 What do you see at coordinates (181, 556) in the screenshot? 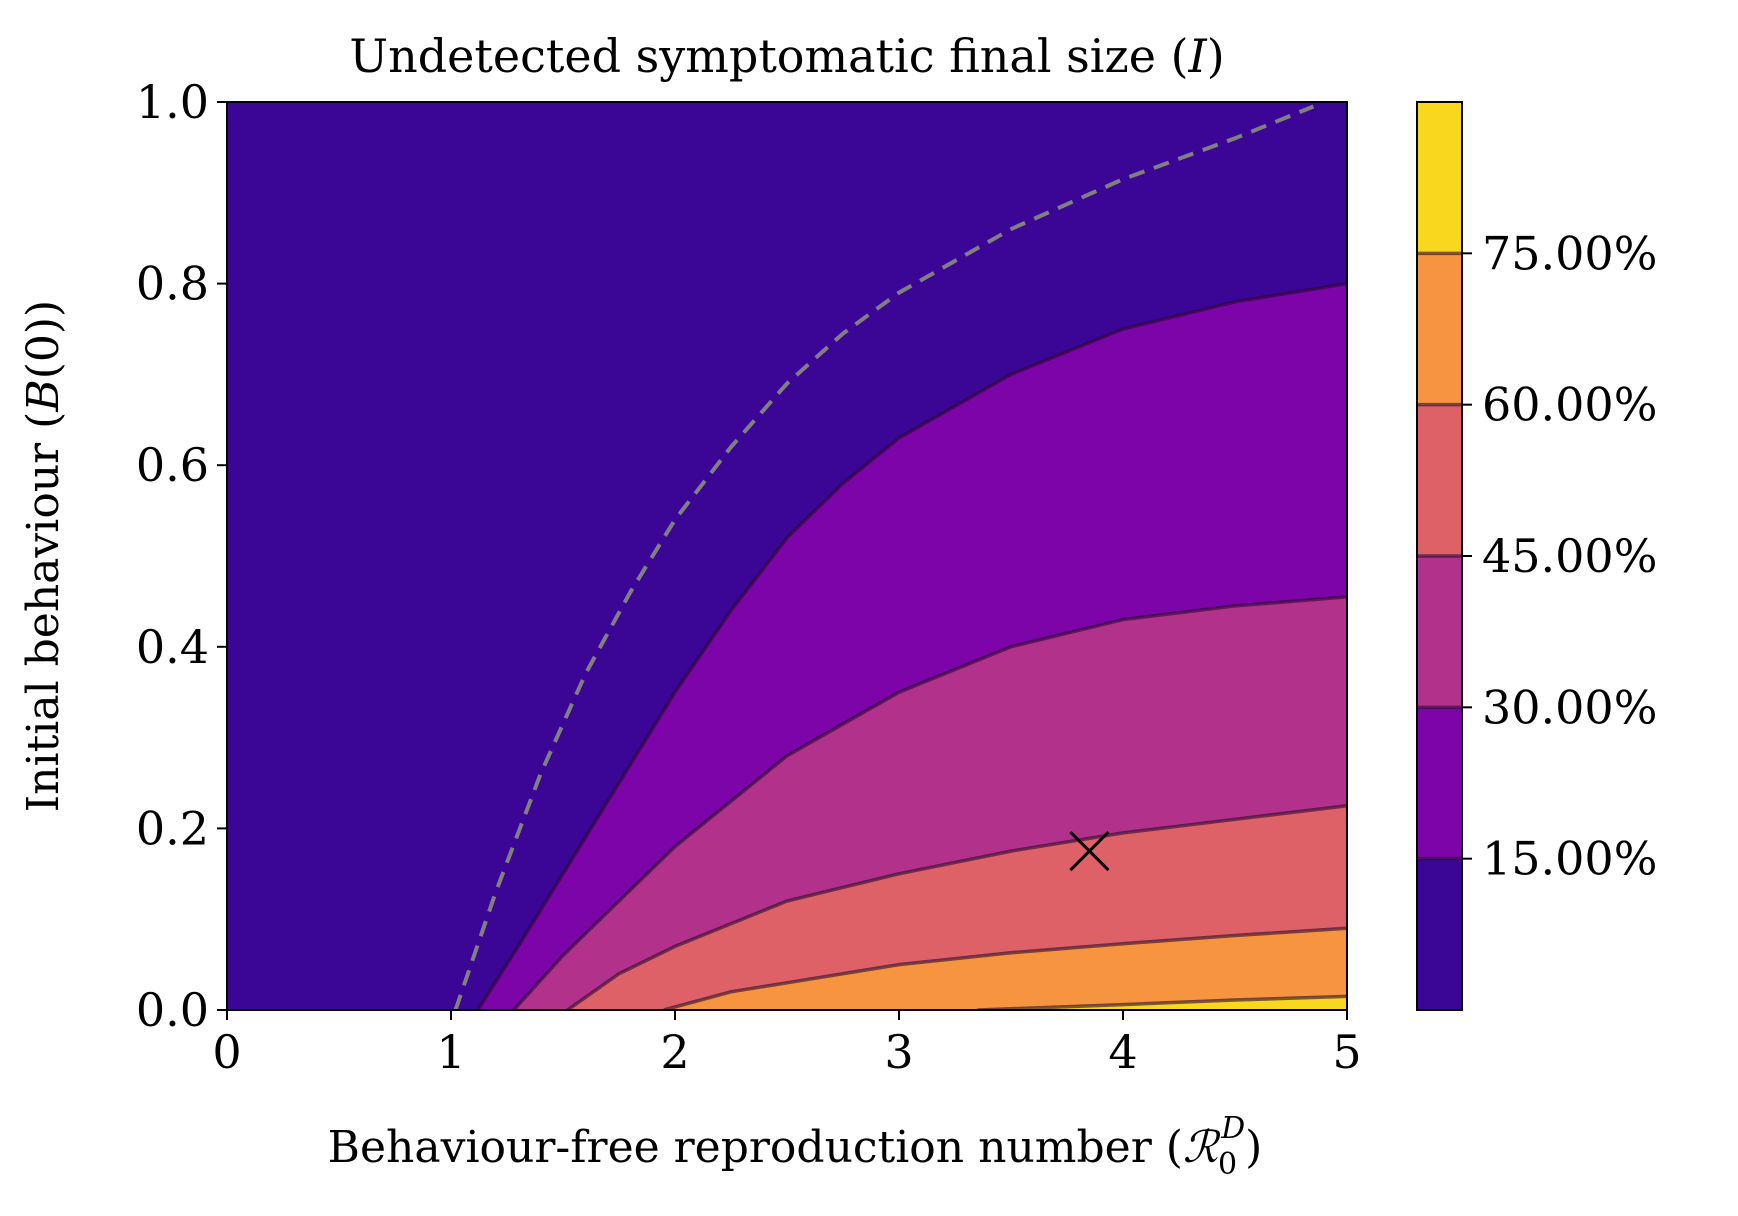
I see `y-axis: 0.0 0.2 0.4 0.6 0.8 1.0` at bounding box center [181, 556].